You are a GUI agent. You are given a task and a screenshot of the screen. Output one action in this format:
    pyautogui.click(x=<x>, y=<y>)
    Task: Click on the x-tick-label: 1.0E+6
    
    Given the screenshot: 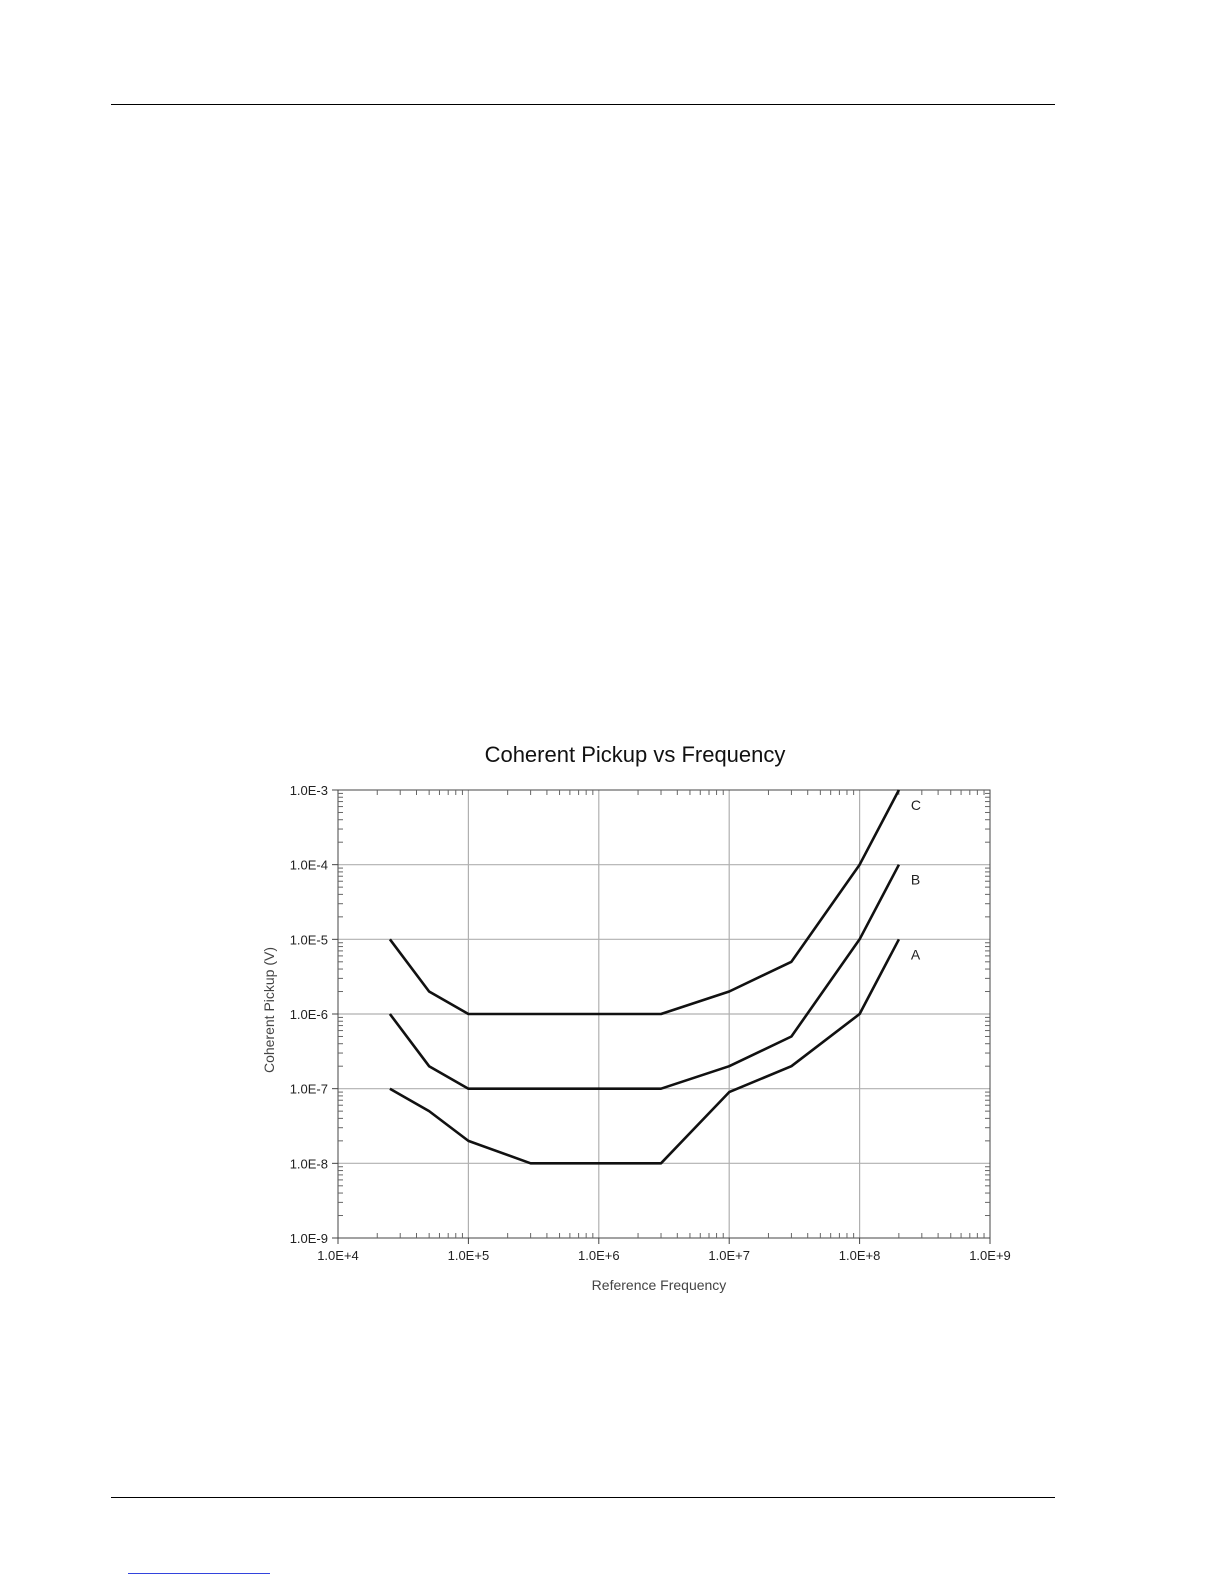 What is the action you would take?
    pyautogui.click(x=599, y=1255)
    